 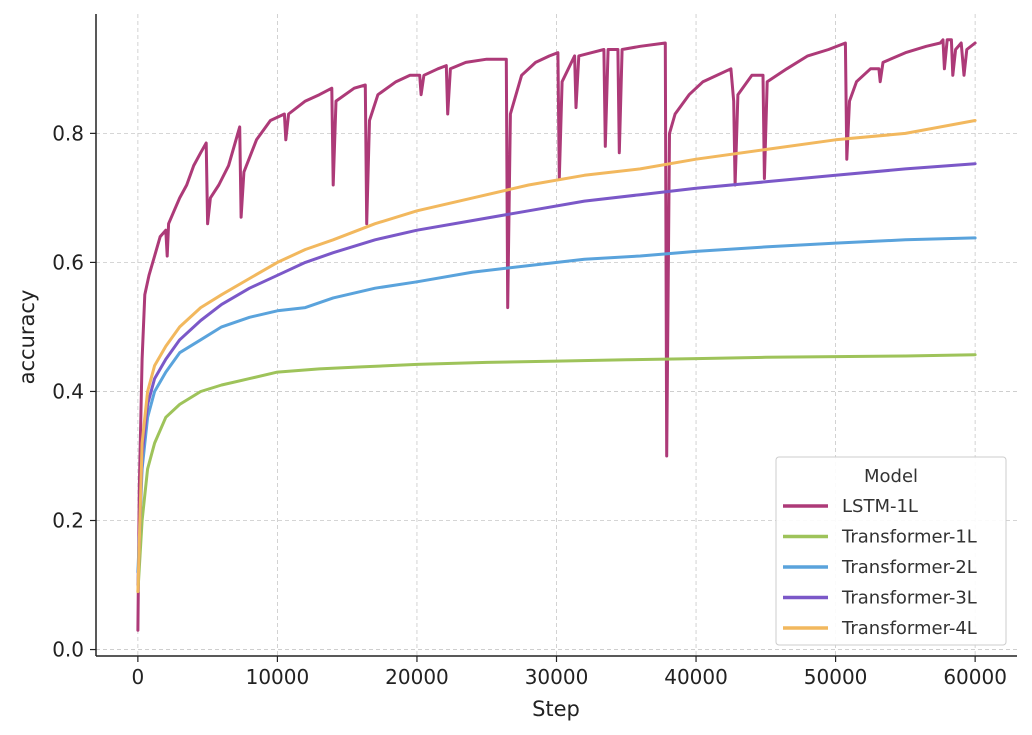 I want to click on y-tick-label: 0.6, so click(x=68, y=262).